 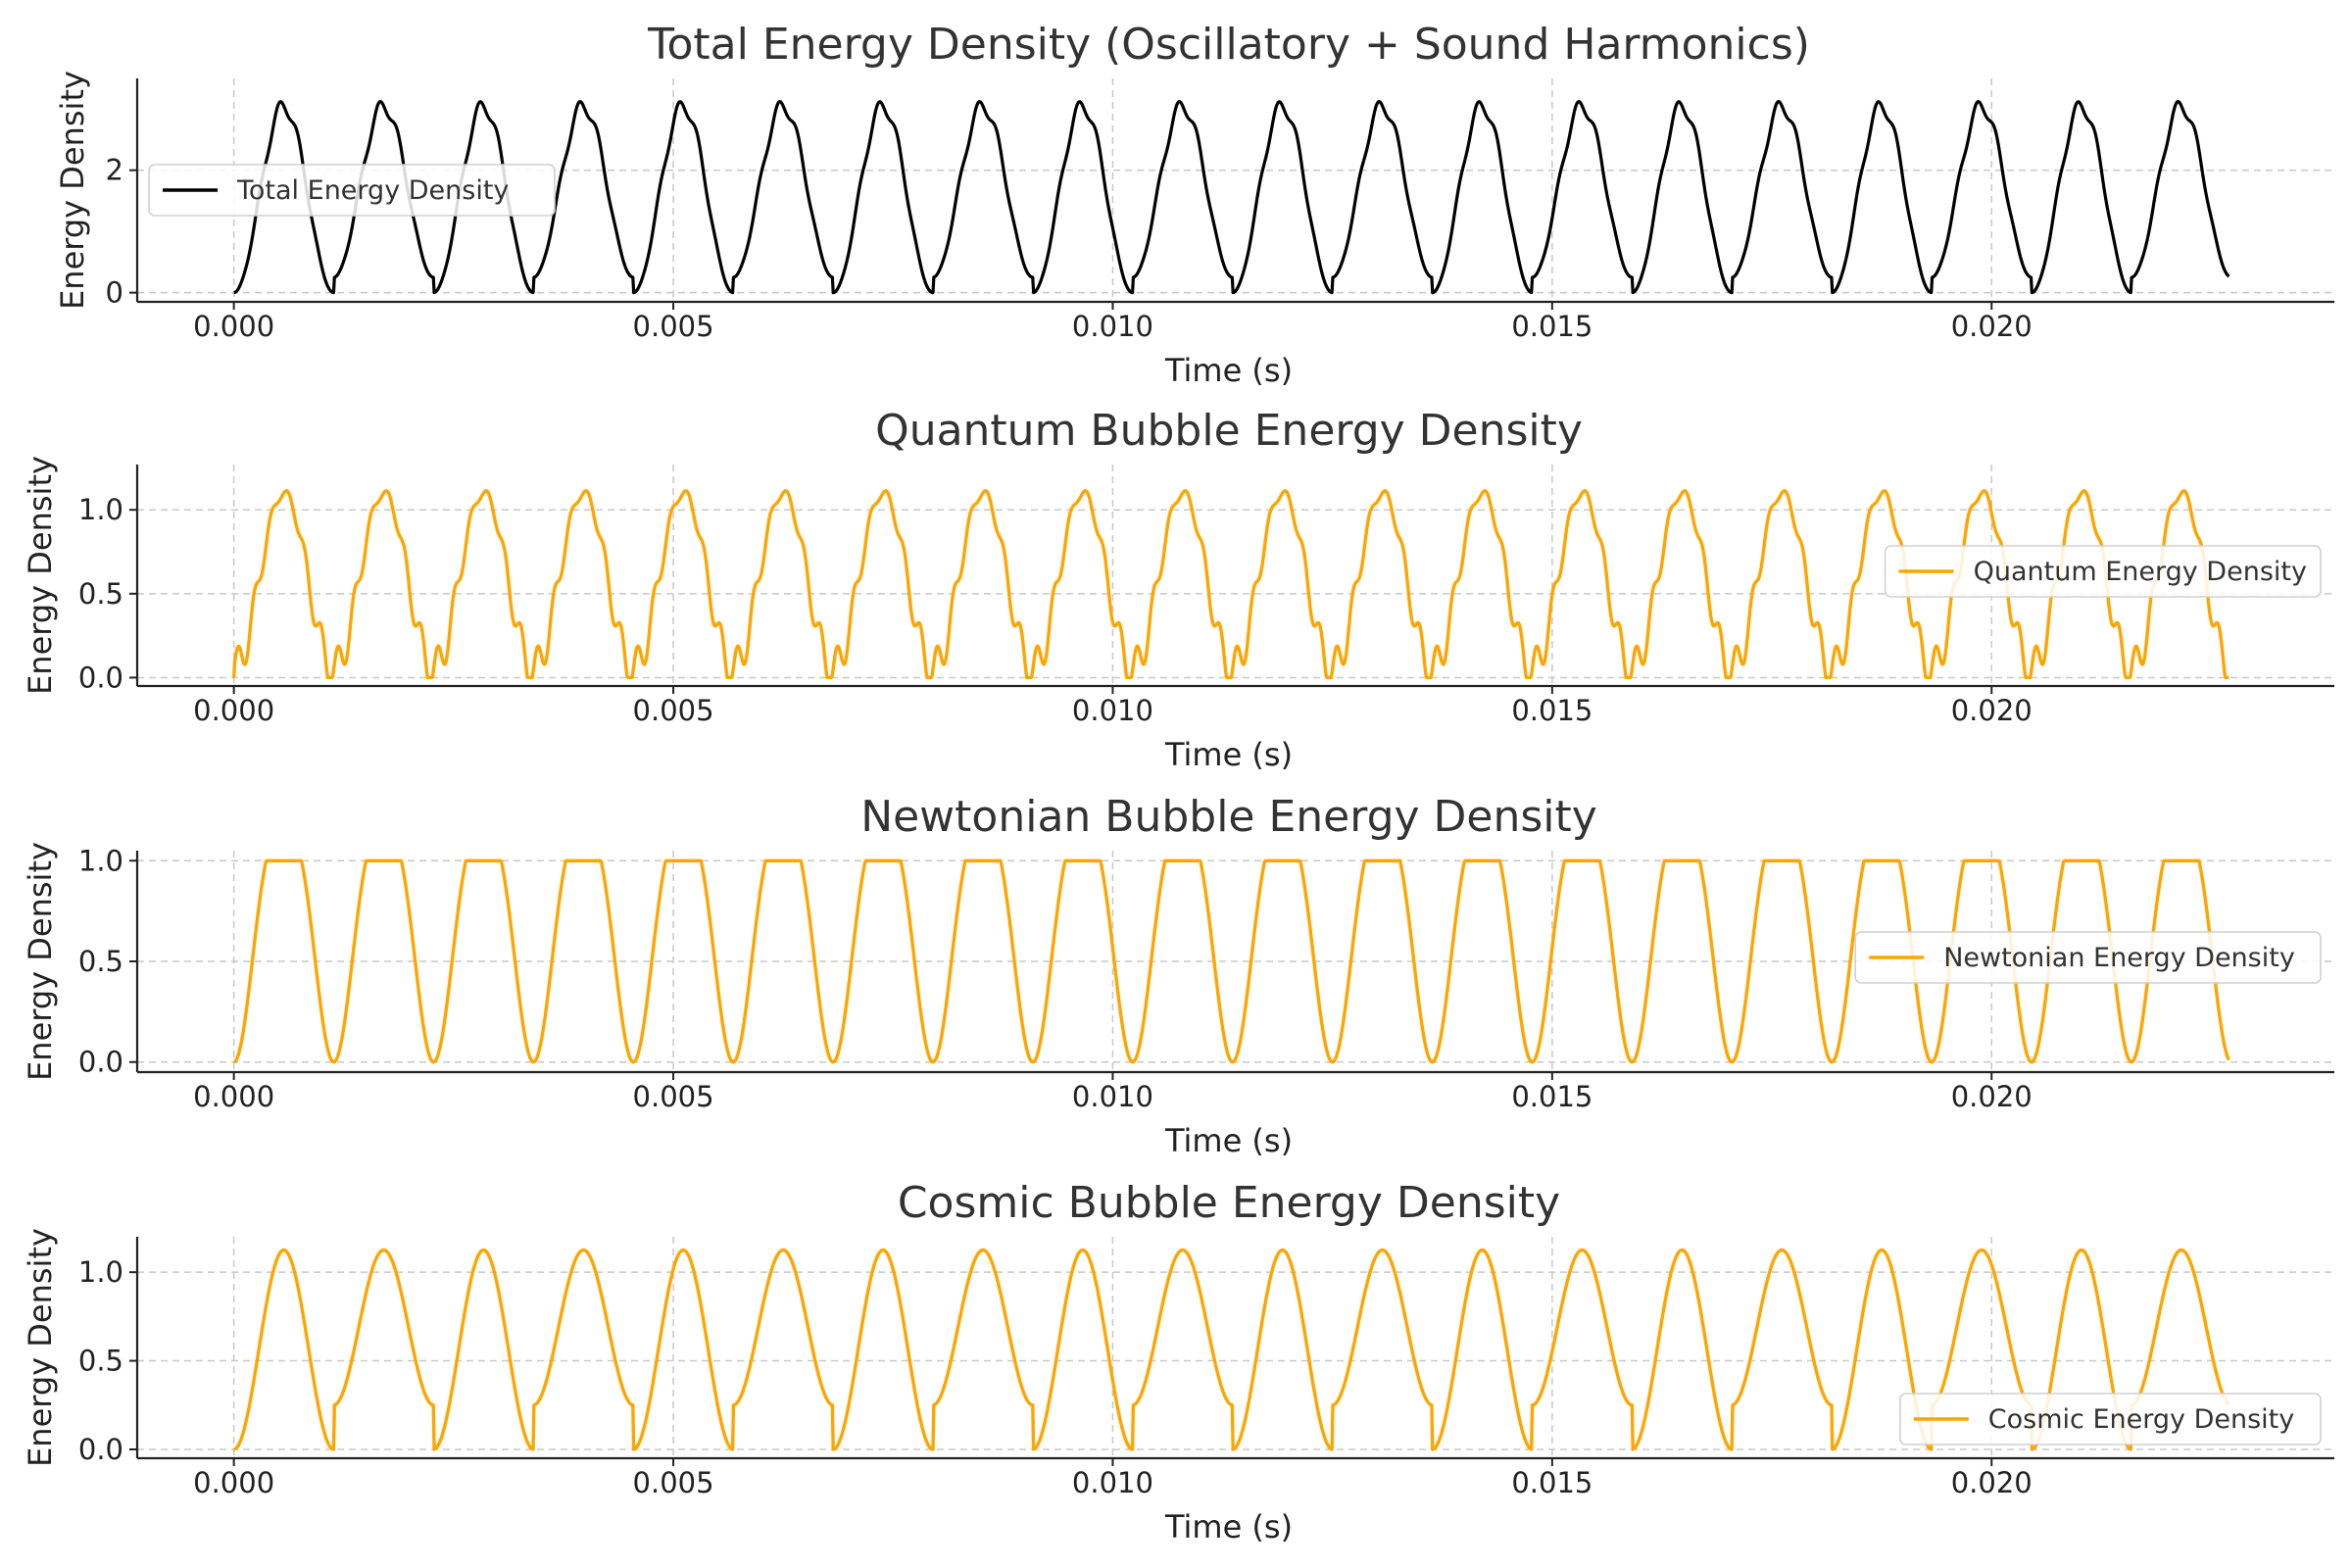 I want to click on legend: Total Energy Density, so click(x=352, y=190).